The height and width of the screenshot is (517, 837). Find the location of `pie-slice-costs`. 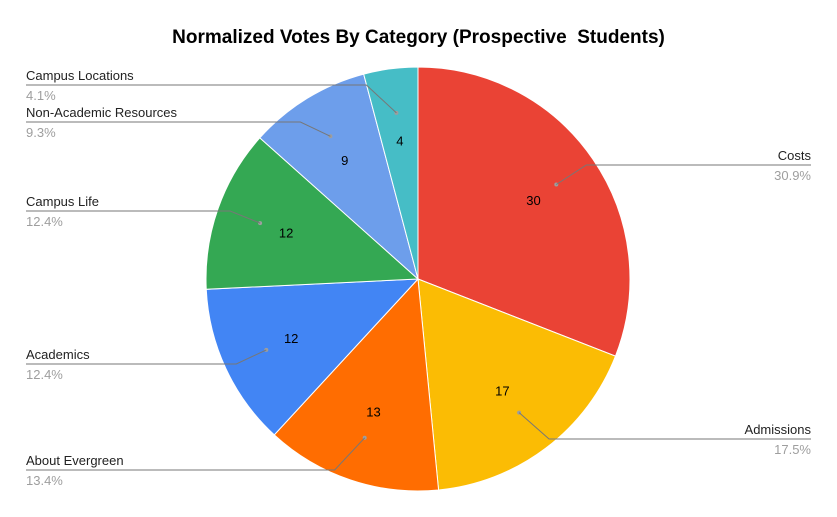

pie-slice-costs is located at coordinates (524, 211).